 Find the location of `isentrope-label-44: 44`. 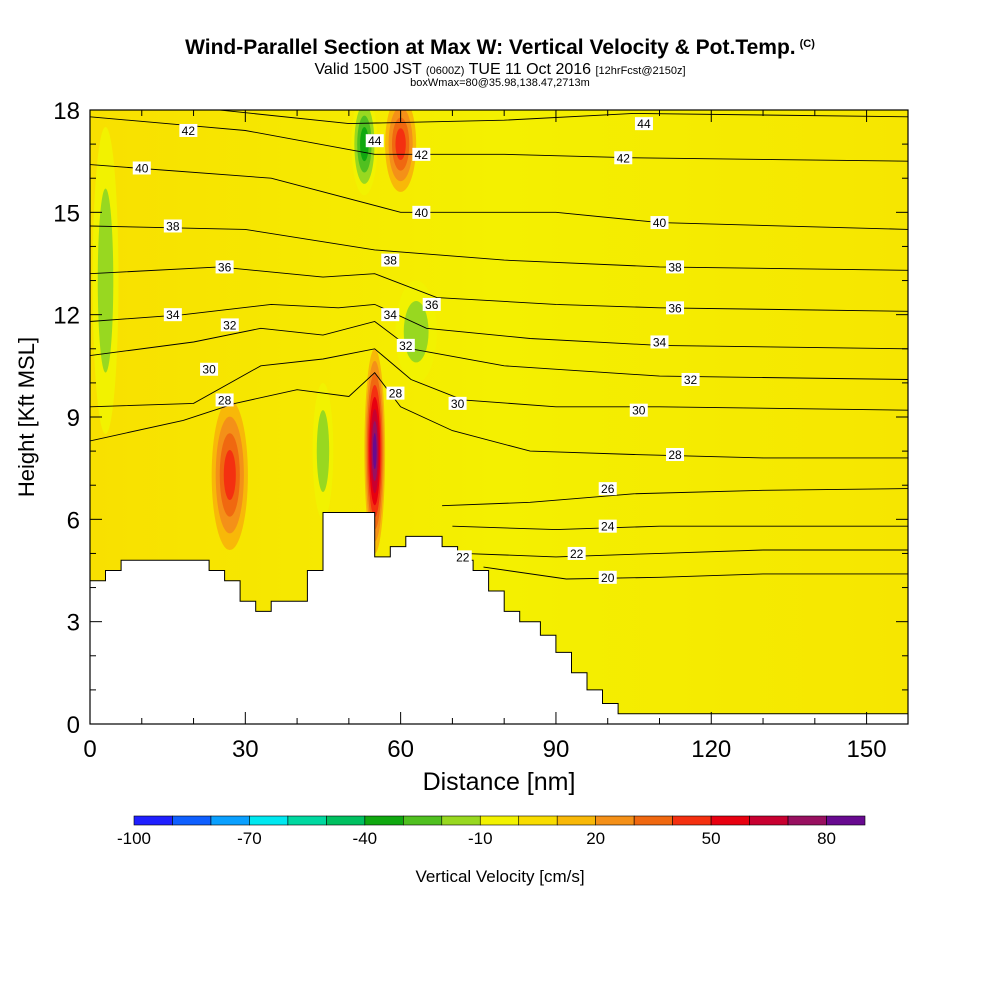

isentrope-label-44: 44 is located at coordinates (374, 141).